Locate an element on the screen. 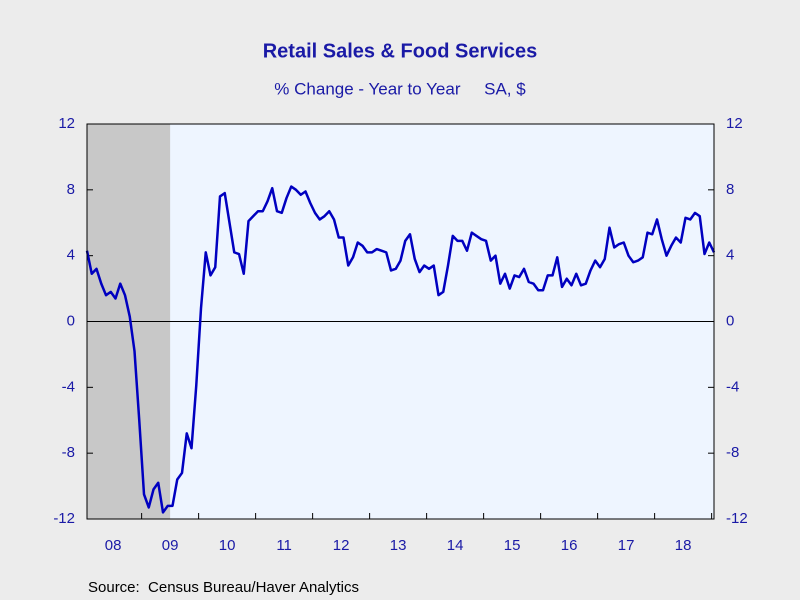  y-tick-label: 0 is located at coordinates (71, 320).